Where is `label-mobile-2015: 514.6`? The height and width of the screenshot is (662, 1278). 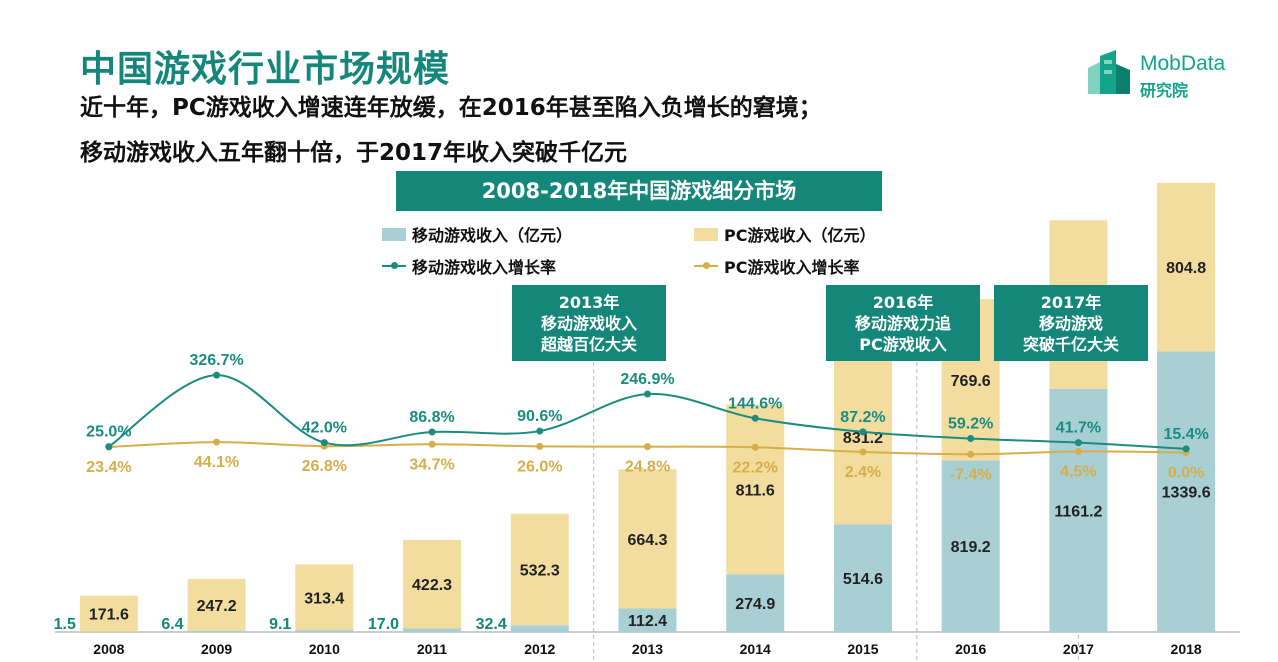
label-mobile-2015: 514.6 is located at coordinates (863, 579).